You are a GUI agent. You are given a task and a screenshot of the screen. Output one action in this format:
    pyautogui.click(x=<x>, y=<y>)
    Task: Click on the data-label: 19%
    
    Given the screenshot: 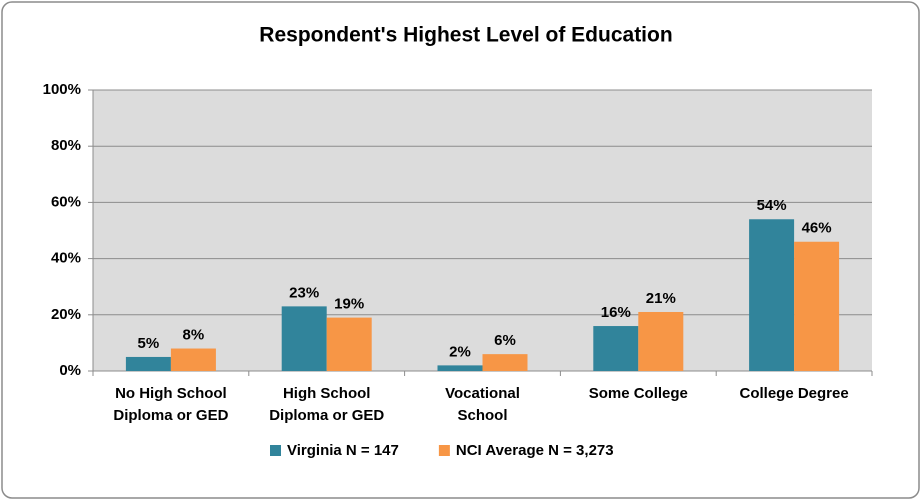 What is the action you would take?
    pyautogui.click(x=349, y=304)
    